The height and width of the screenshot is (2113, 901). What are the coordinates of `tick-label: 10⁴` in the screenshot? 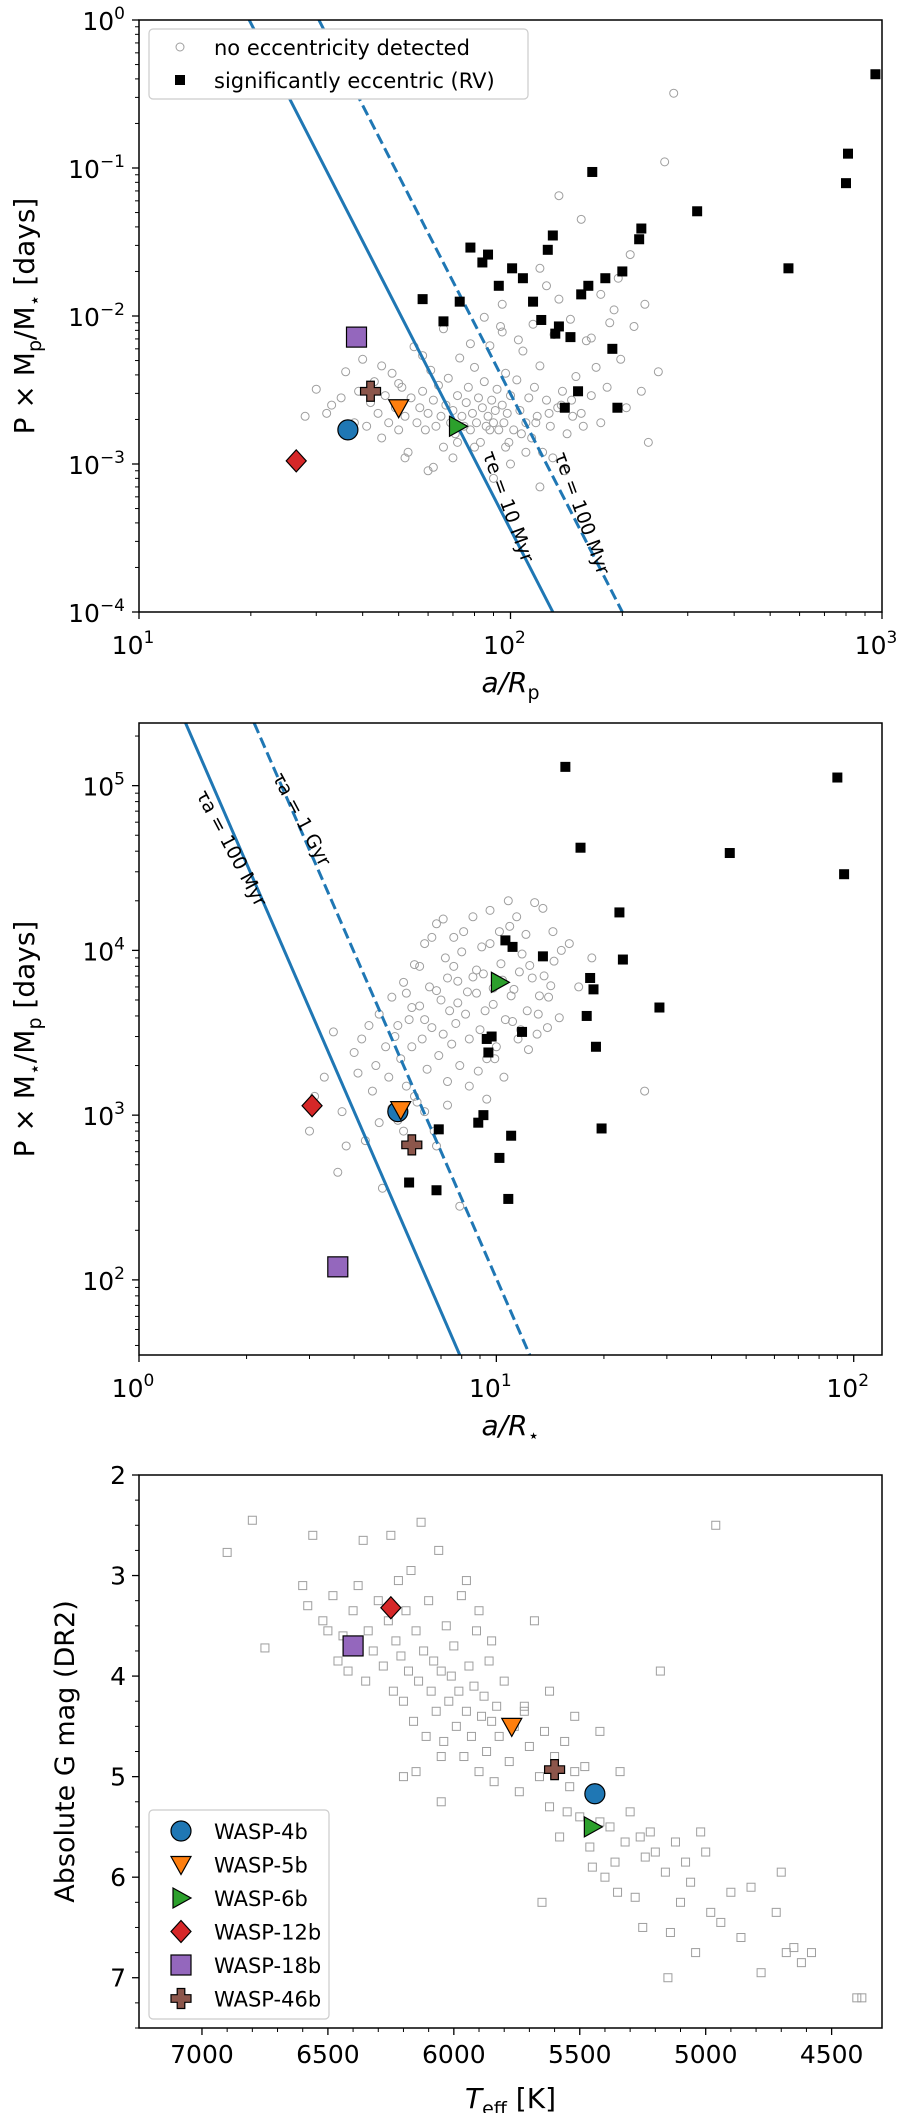 It's located at (103, 950).